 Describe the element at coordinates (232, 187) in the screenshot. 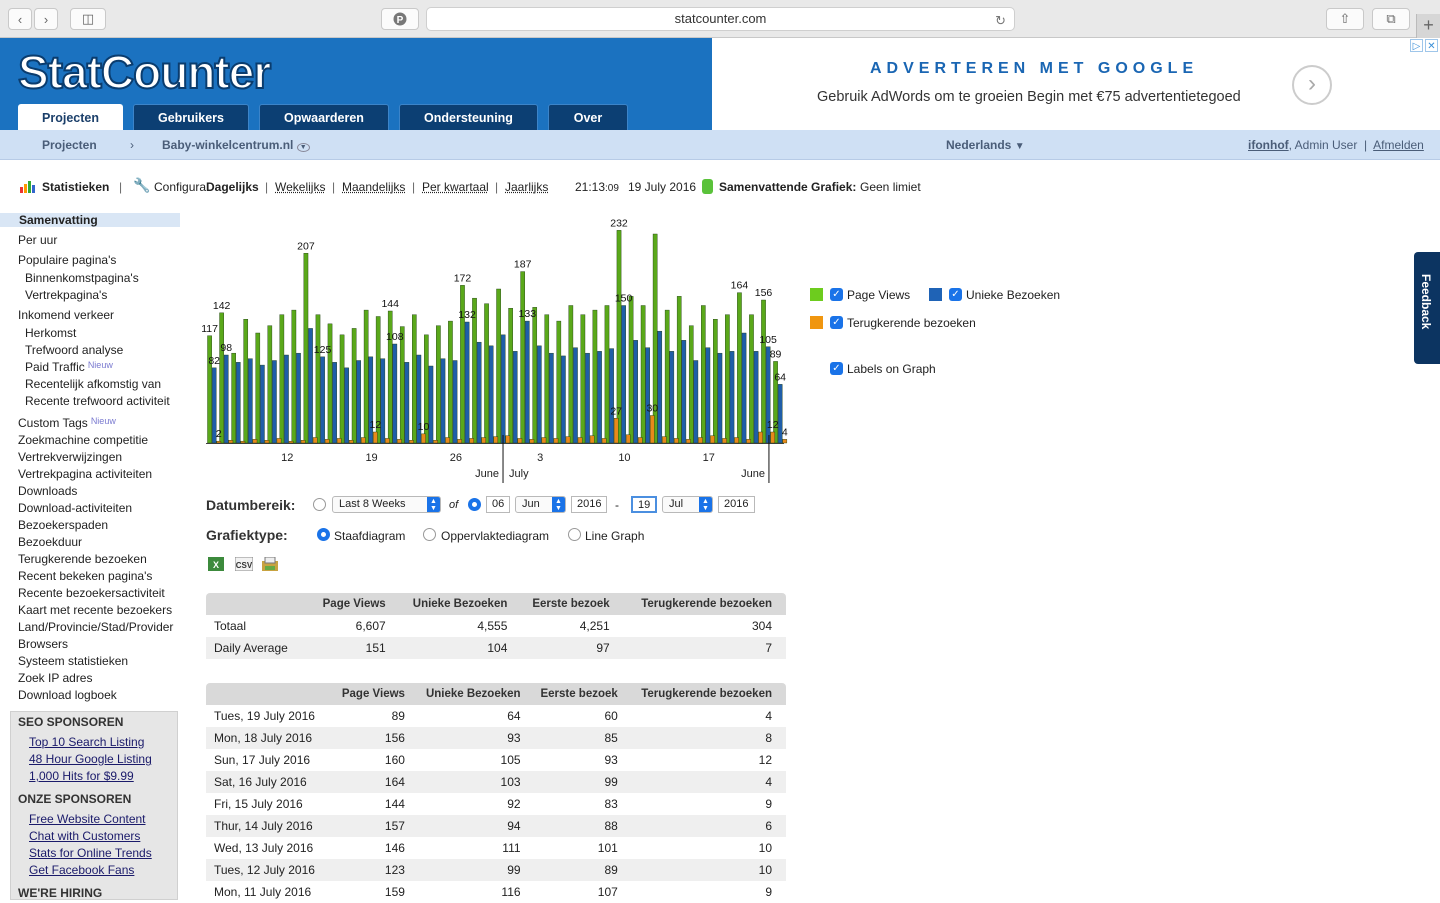

I see `period-daily: Dagelijks` at that location.